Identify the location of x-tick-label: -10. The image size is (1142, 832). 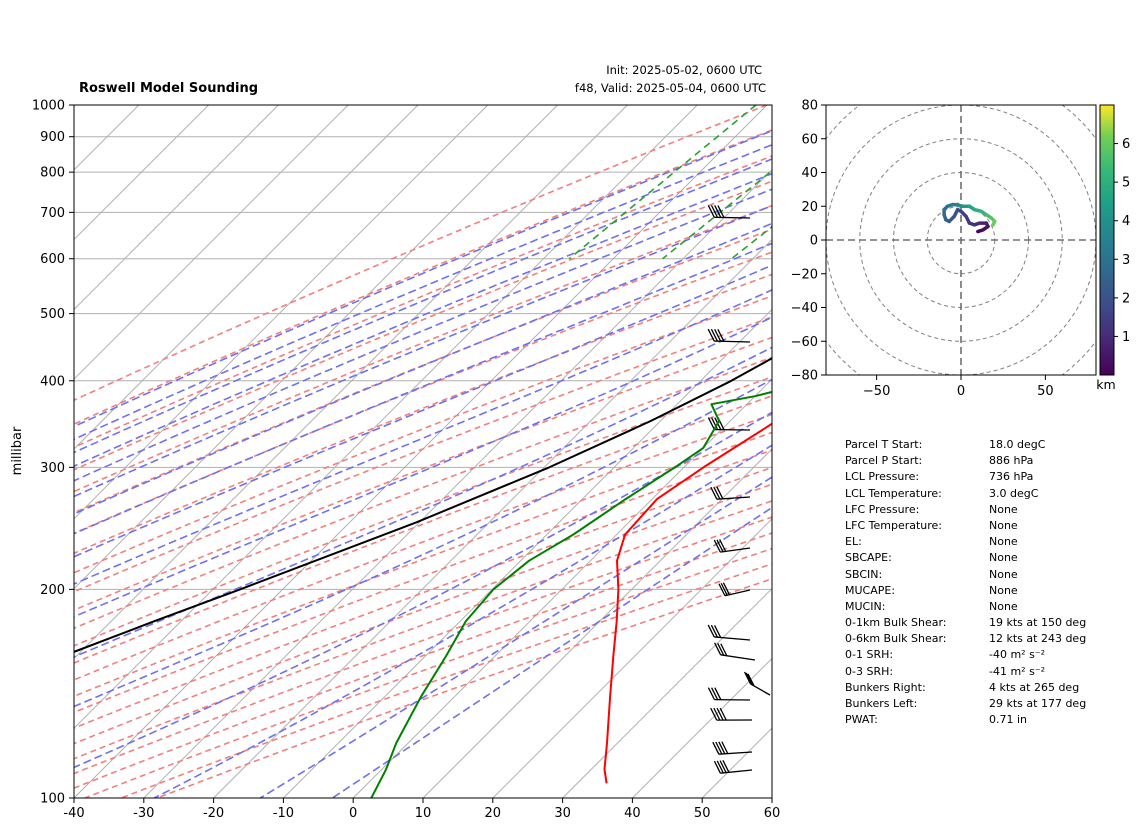
(283, 813).